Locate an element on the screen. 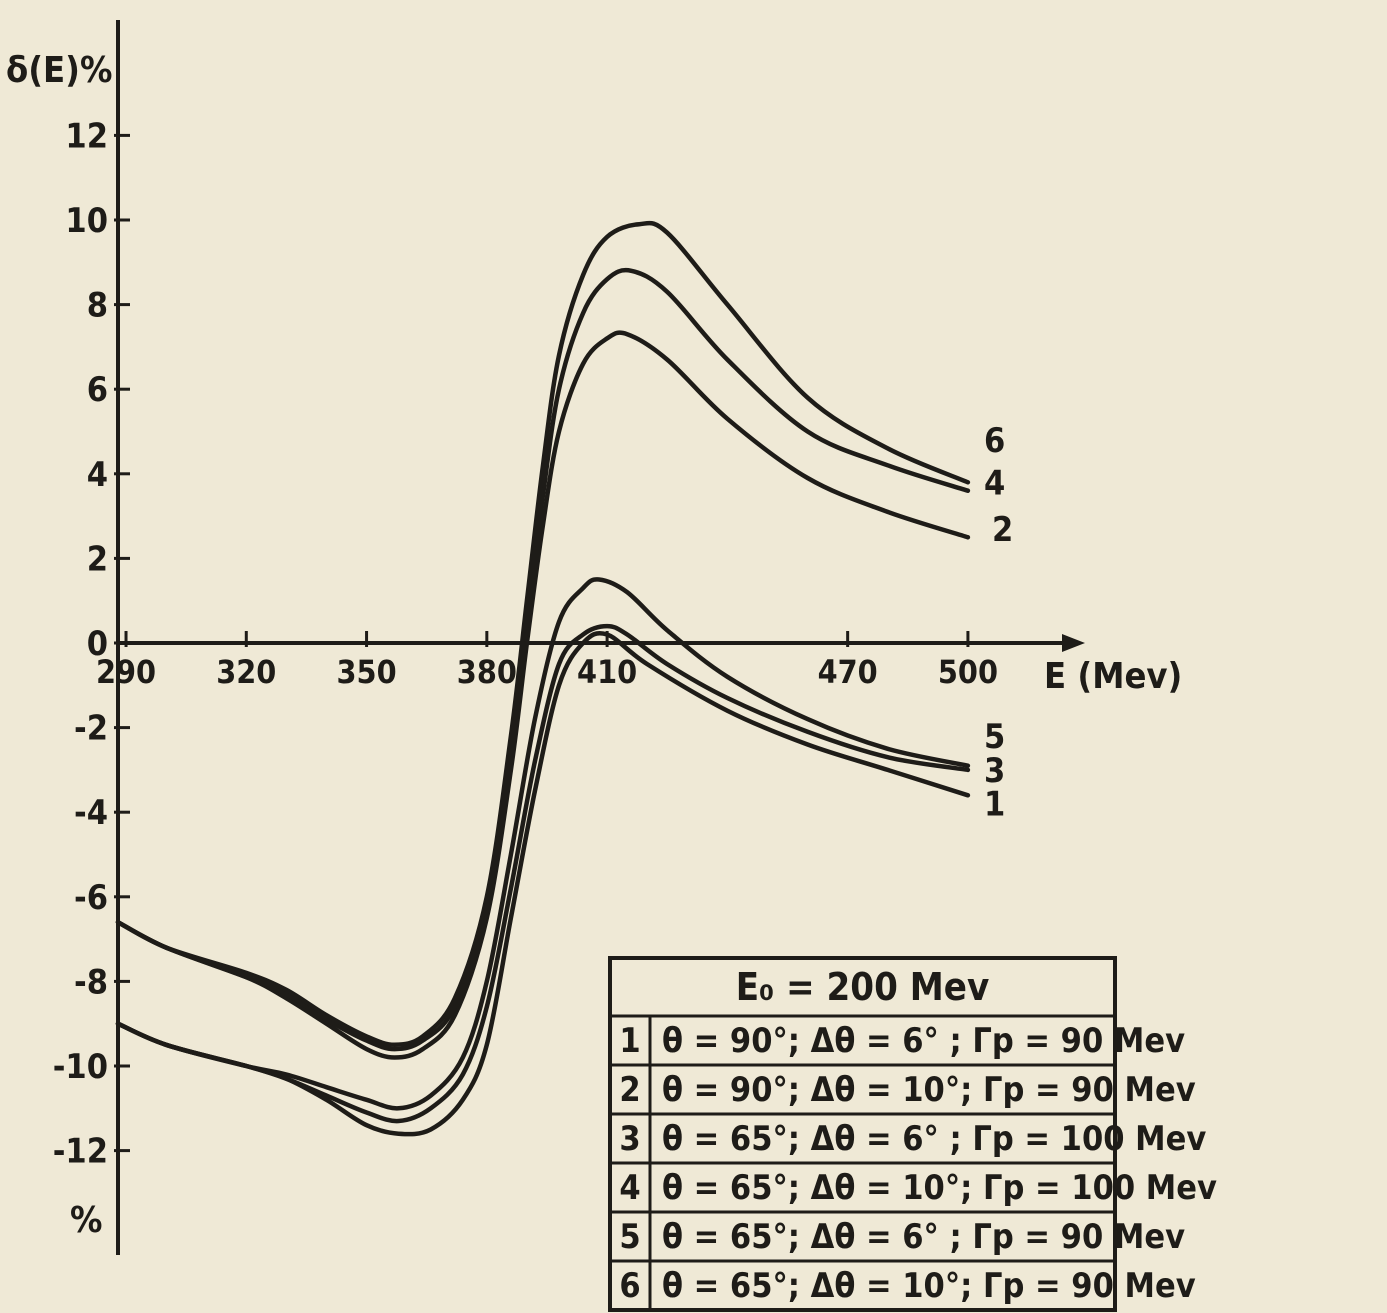  y-axis-unit: % is located at coordinates (86, 1220).